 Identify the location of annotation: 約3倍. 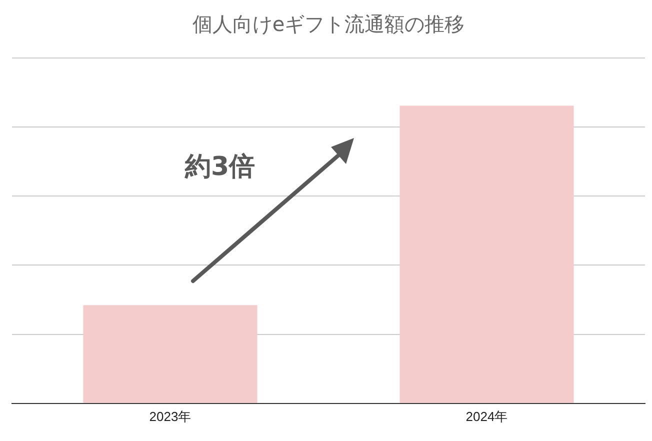
(220, 167).